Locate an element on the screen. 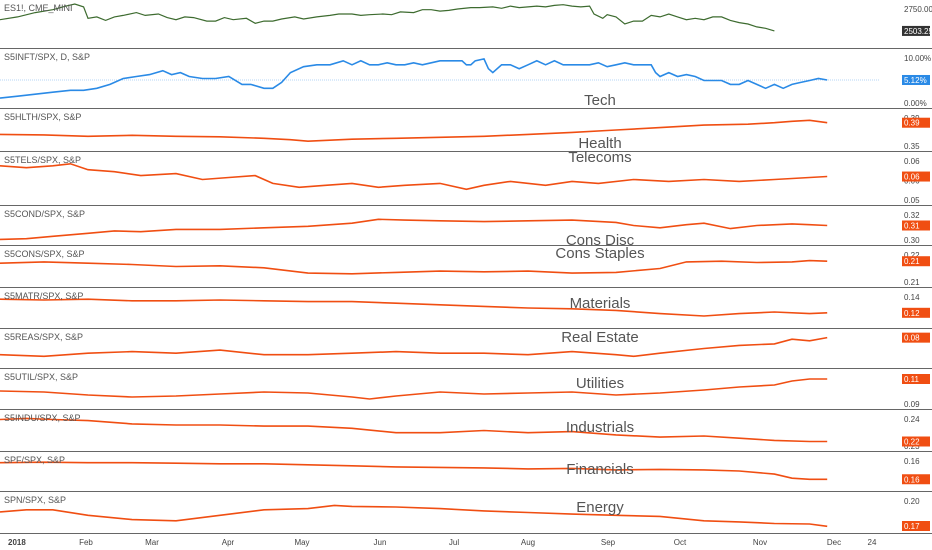 This screenshot has width=932, height=550. tick-label: 0.21 is located at coordinates (912, 282).